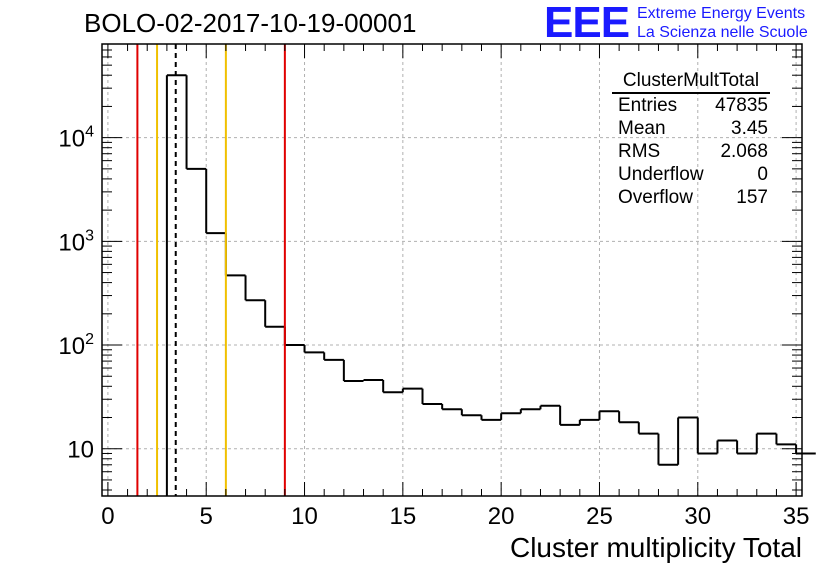 This screenshot has width=836, height=572. I want to click on stats-value: 3.45, so click(749, 128).